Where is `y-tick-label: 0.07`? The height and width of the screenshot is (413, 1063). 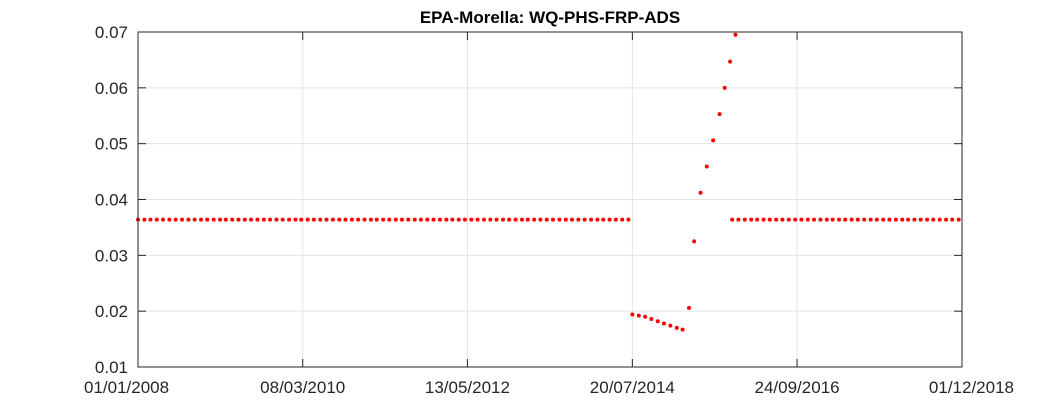 y-tick-label: 0.07 is located at coordinates (111, 32).